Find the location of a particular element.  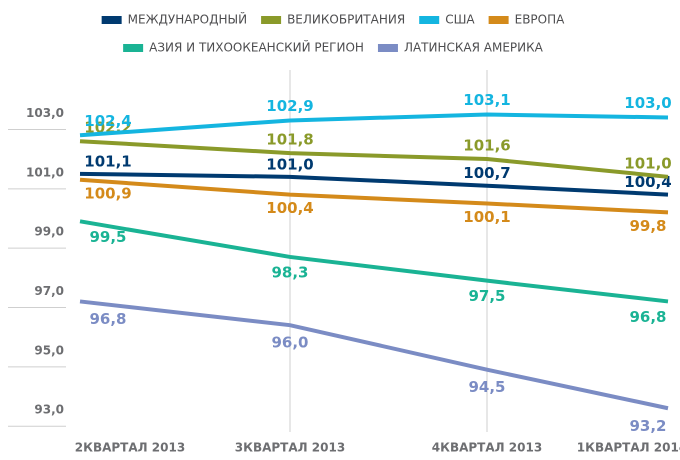

data-label: 101,6 is located at coordinates (486, 146).